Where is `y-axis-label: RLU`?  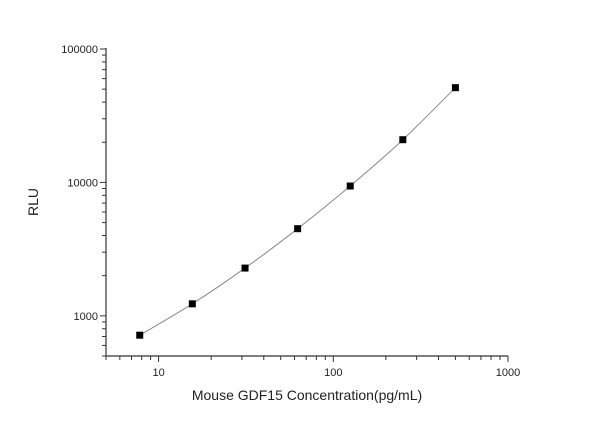
y-axis-label: RLU is located at coordinates (33, 202).